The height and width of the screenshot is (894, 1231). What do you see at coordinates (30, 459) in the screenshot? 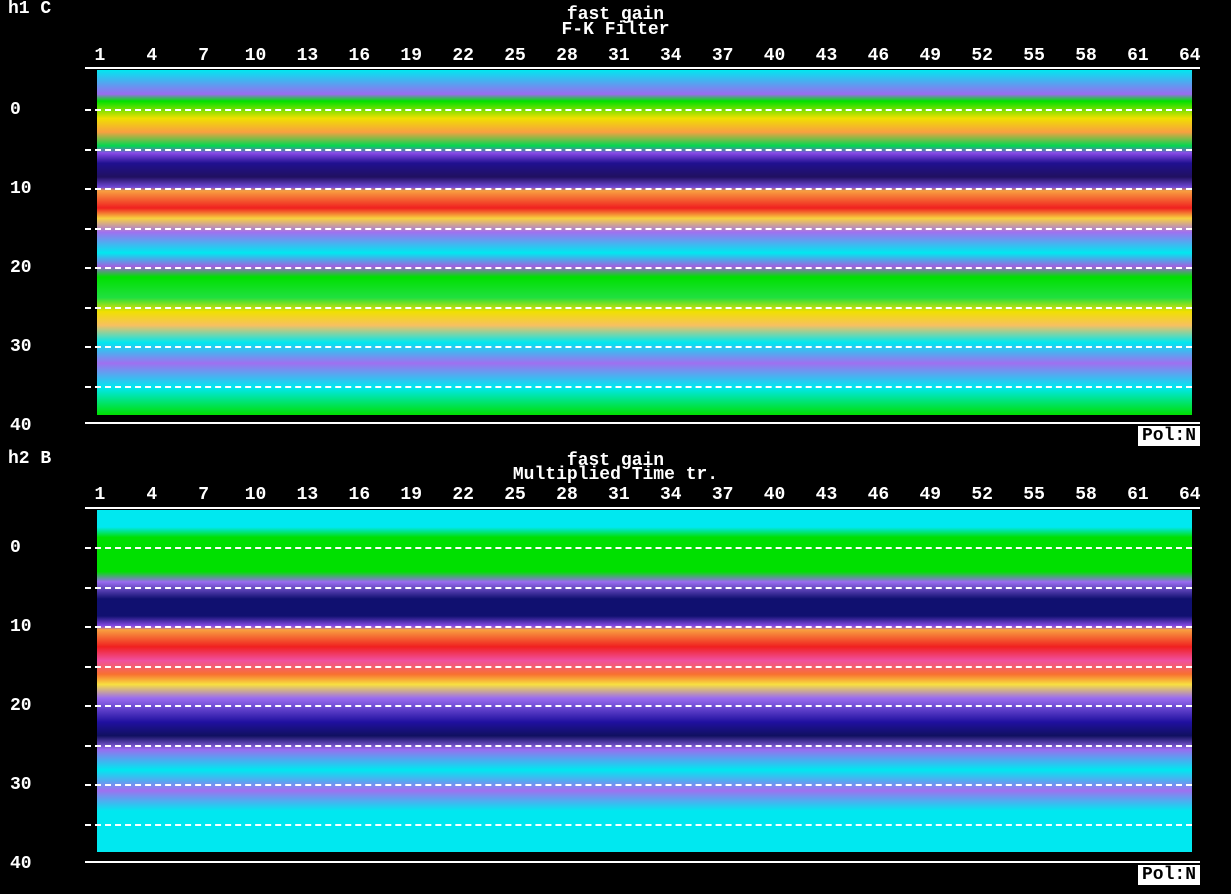
I see `panel-label: h2 B` at bounding box center [30, 459].